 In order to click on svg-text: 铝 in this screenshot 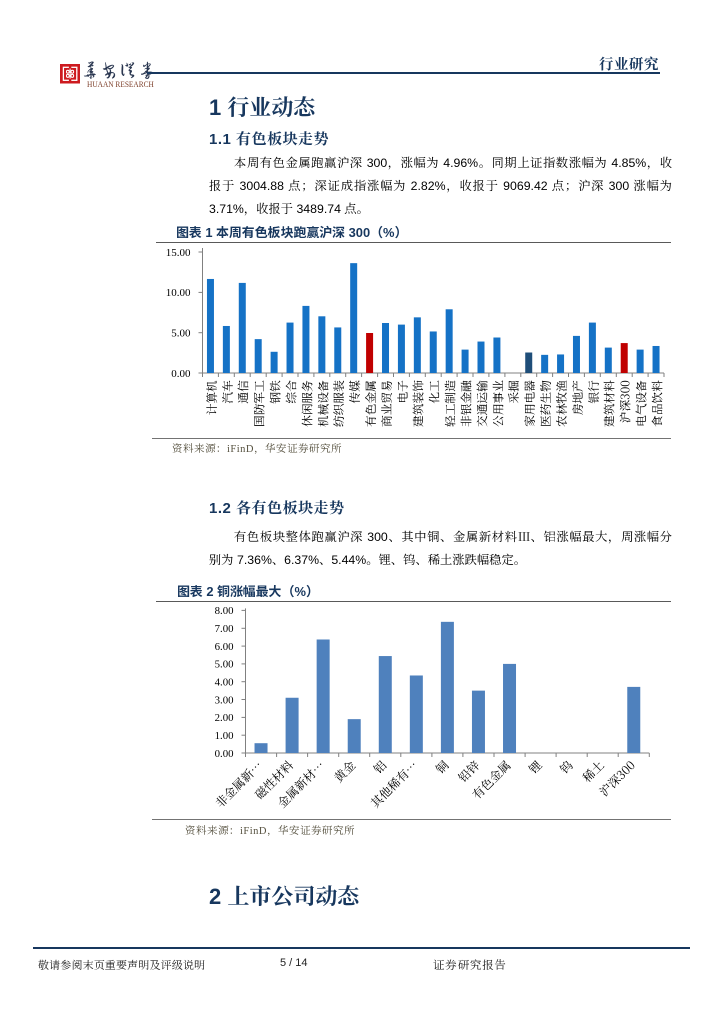, I will do `click(380, 767)`.